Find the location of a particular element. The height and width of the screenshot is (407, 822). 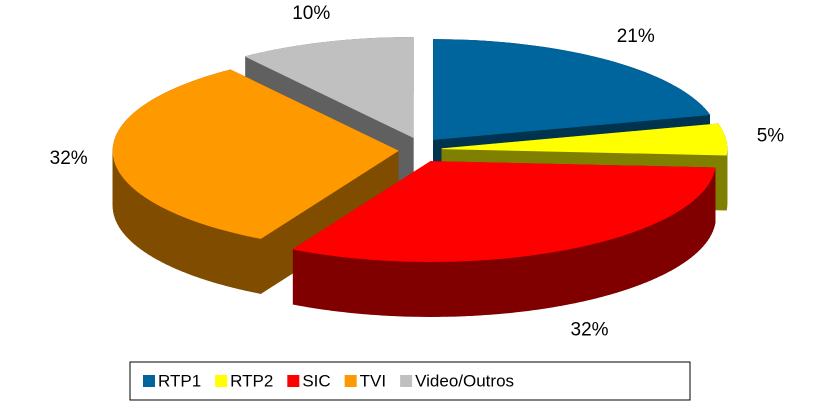

legend-label: RTP2 is located at coordinates (251, 380).